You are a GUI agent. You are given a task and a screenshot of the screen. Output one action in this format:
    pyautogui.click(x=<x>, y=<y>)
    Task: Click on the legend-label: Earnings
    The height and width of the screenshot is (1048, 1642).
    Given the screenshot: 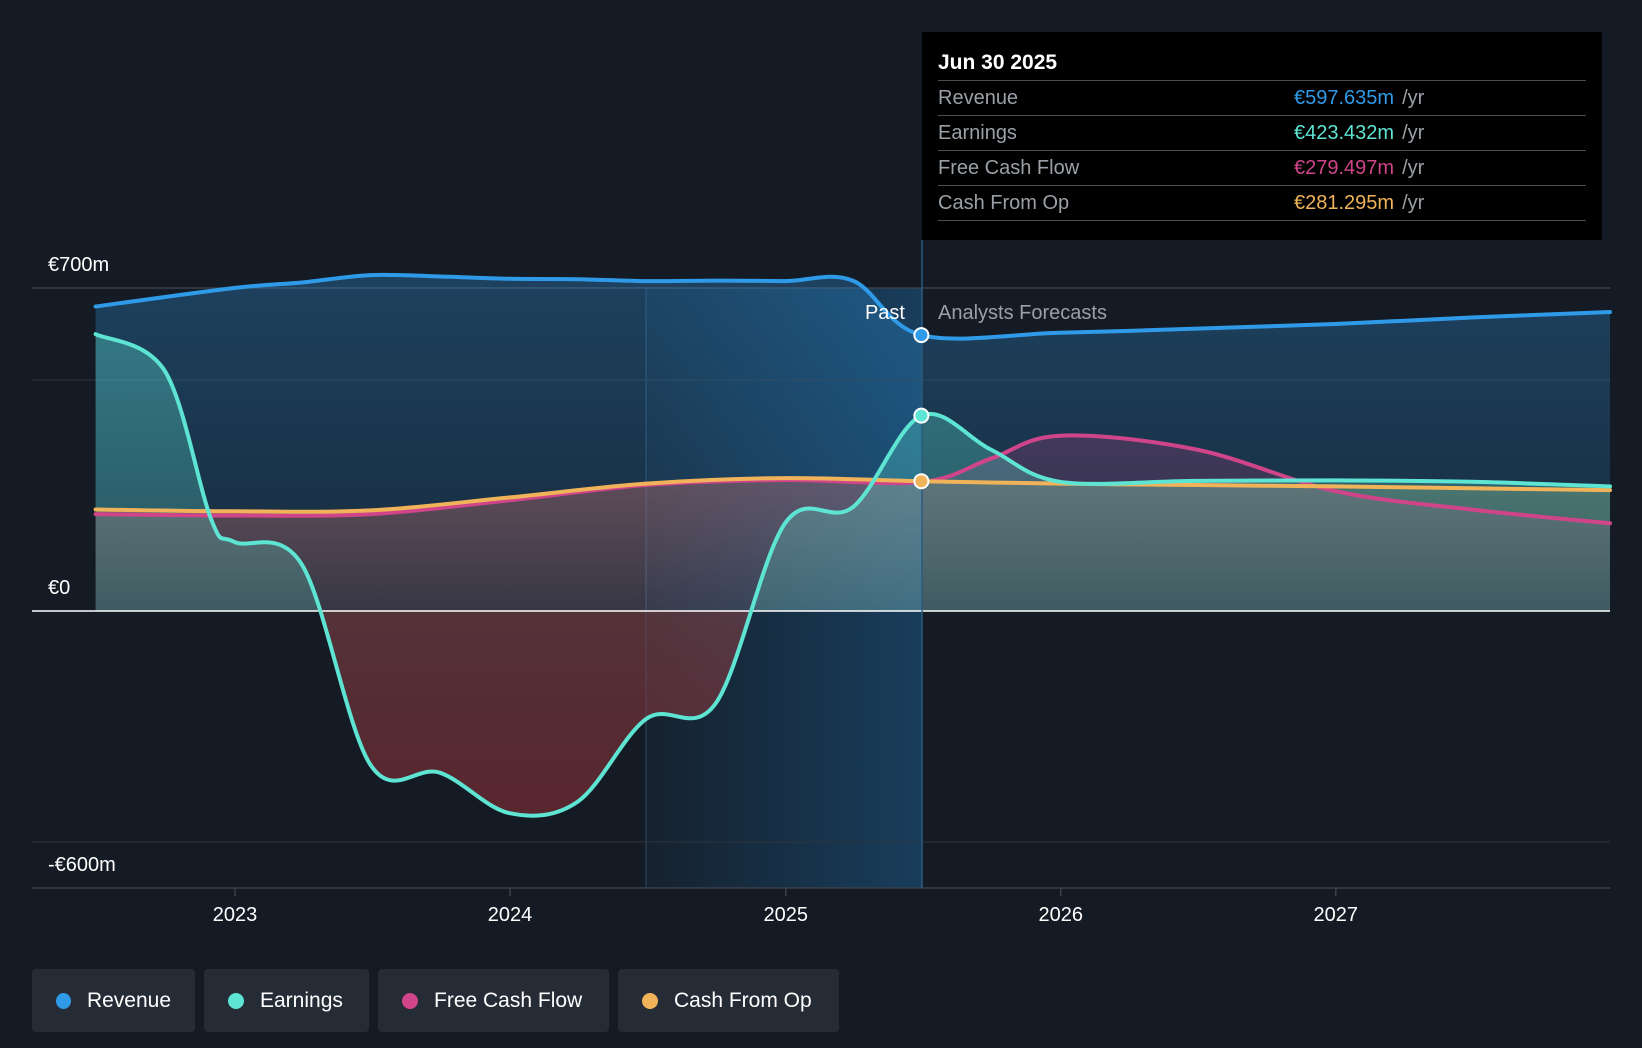 What is the action you would take?
    pyautogui.click(x=301, y=1000)
    